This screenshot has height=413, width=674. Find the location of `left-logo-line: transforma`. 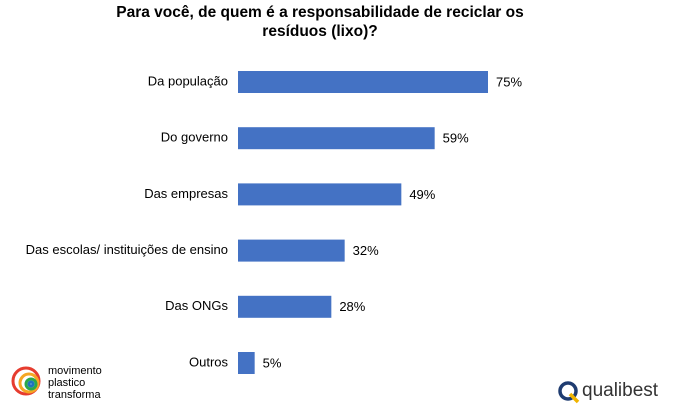

left-logo-line: transforma is located at coordinates (74, 395).